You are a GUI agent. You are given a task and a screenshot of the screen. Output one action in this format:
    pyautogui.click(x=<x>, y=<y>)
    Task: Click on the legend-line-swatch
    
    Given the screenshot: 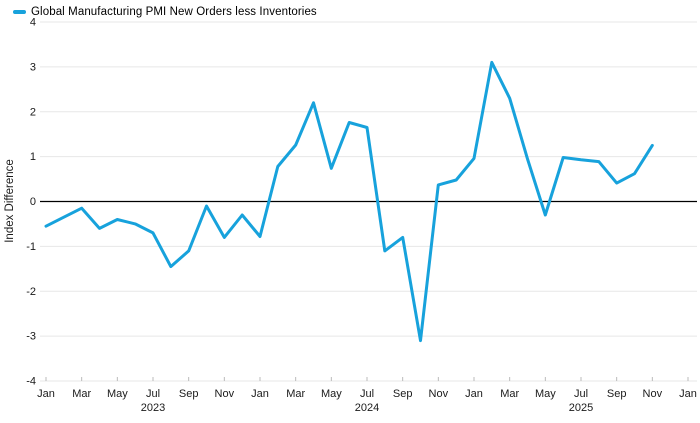 What is the action you would take?
    pyautogui.click(x=19, y=12)
    